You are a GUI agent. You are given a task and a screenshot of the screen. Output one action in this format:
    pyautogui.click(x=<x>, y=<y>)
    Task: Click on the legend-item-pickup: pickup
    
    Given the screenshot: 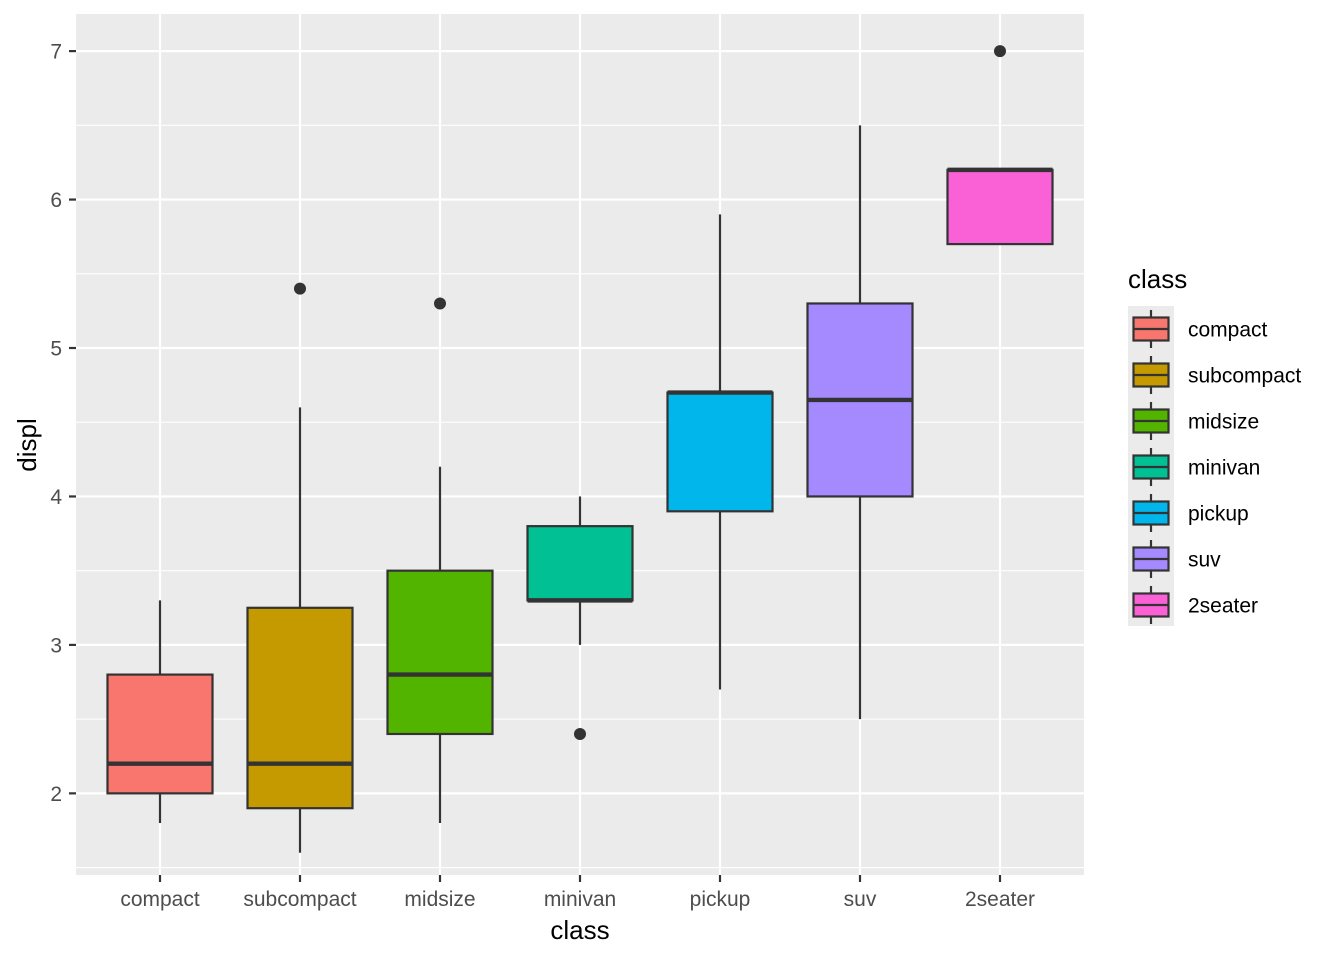 What is the action you would take?
    pyautogui.click(x=1190, y=513)
    